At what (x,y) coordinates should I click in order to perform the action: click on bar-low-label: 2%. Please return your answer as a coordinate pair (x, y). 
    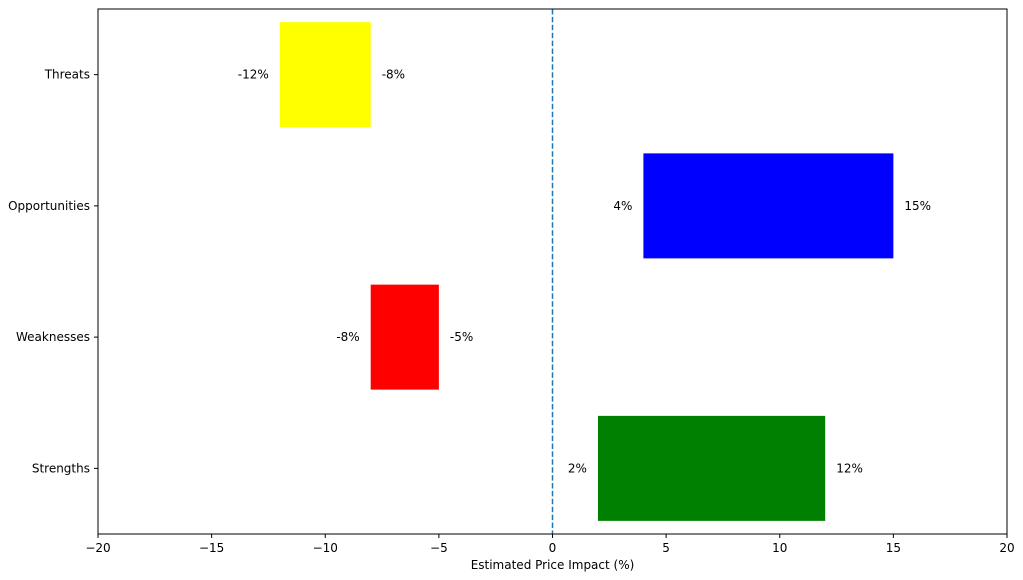
    Looking at the image, I should click on (577, 468).